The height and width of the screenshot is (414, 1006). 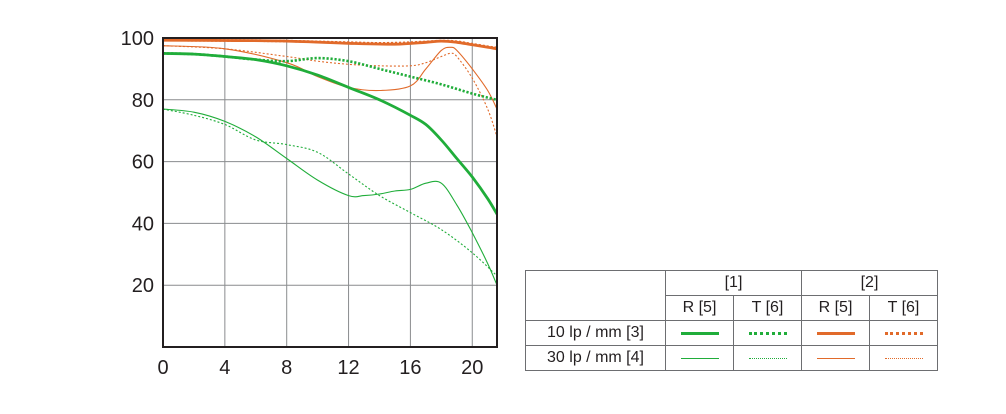 What do you see at coordinates (143, 101) in the screenshot?
I see `y-tick-label-3: 80` at bounding box center [143, 101].